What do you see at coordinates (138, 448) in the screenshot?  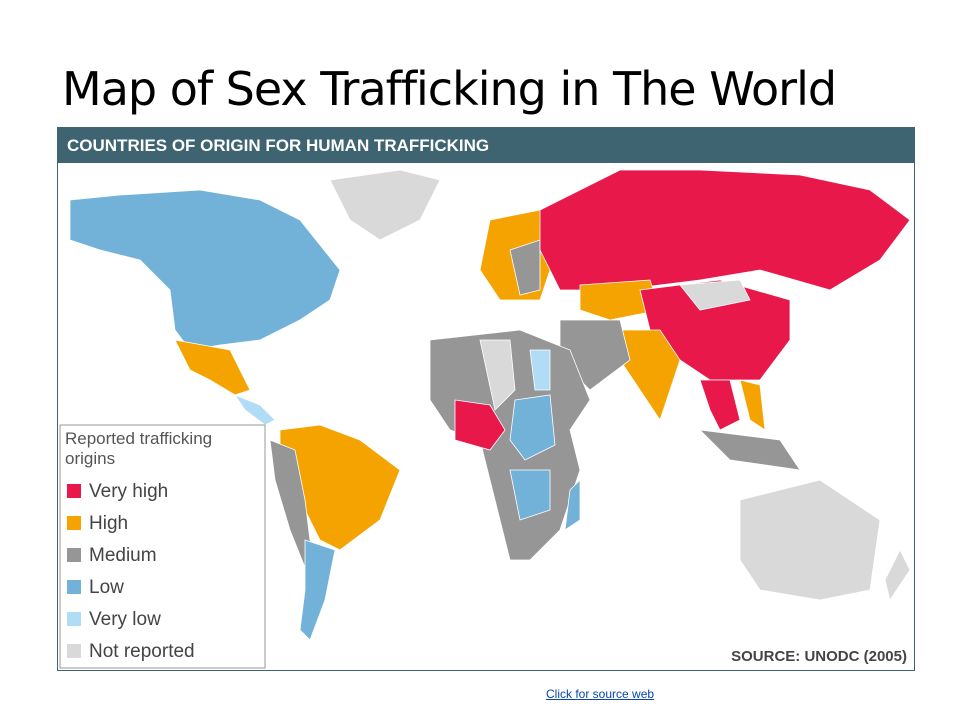 I see `legend-title: Reported trafficking origins` at bounding box center [138, 448].